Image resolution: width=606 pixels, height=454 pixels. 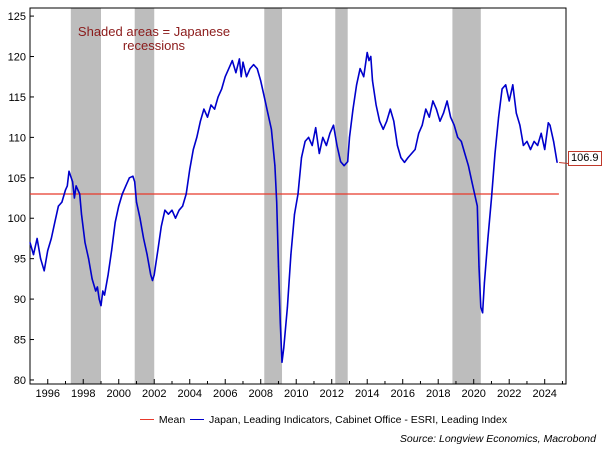 What do you see at coordinates (17, 58) in the screenshot?
I see `y-tick-label: 120` at bounding box center [17, 58].